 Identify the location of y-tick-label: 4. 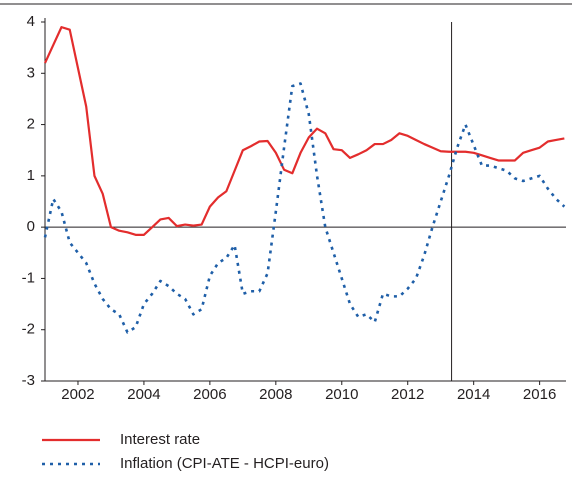
(31, 21).